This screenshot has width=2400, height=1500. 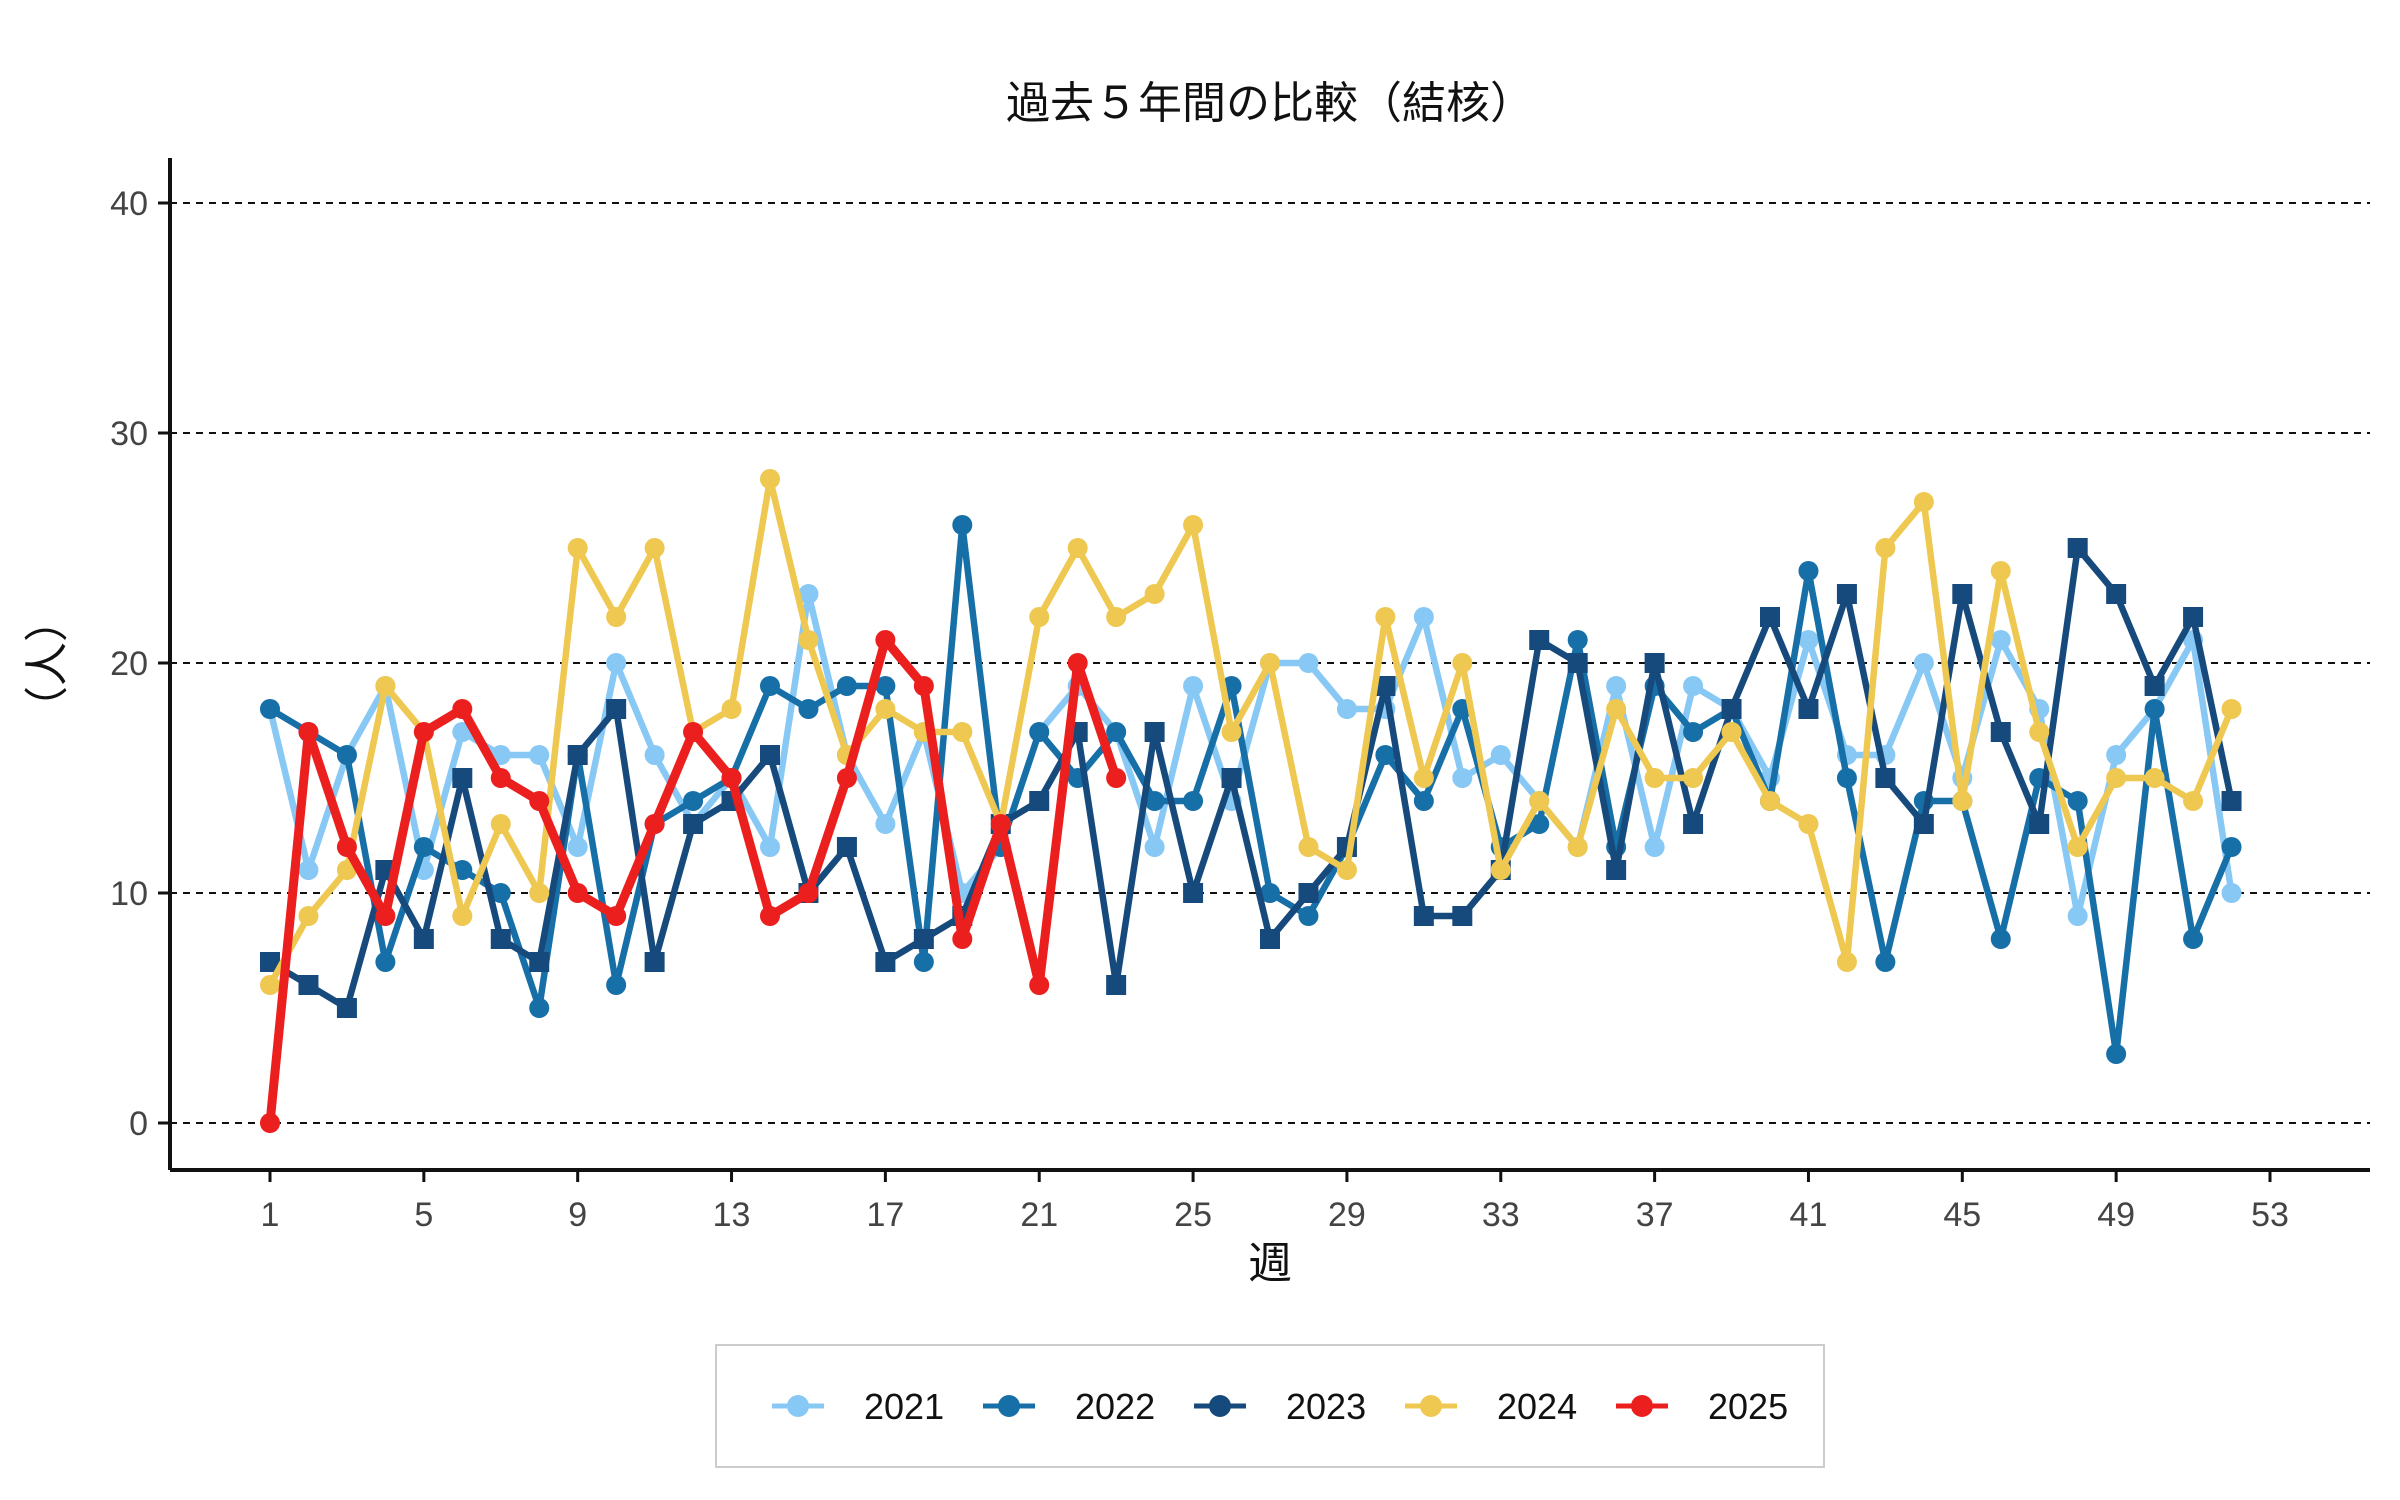 I want to click on data-point-2024-w49, so click(x=2116, y=778).